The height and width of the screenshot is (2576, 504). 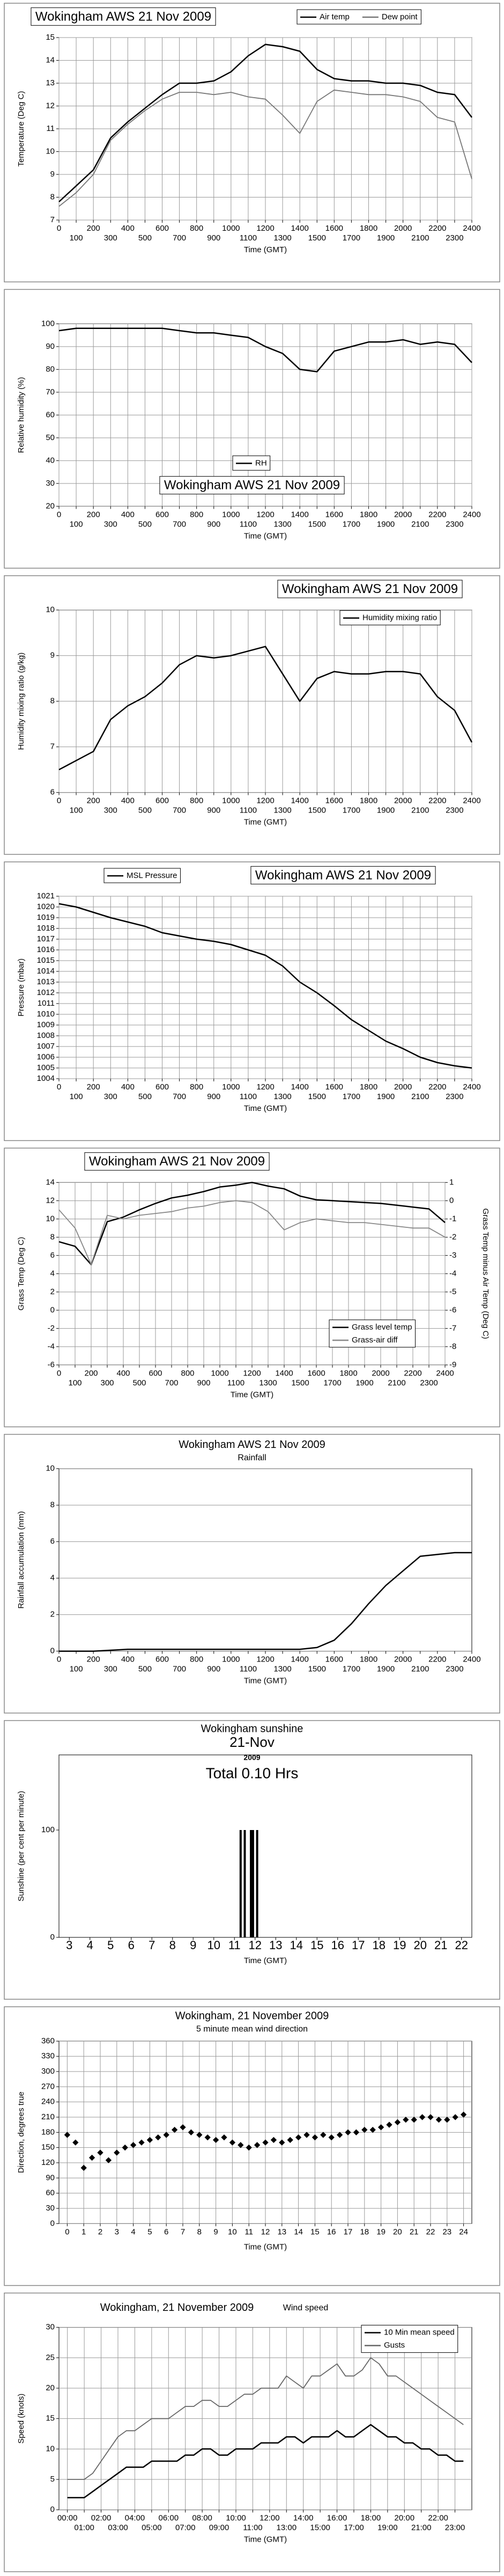 What do you see at coordinates (46, 1014) in the screenshot?
I see `y-tick-label: 1010` at bounding box center [46, 1014].